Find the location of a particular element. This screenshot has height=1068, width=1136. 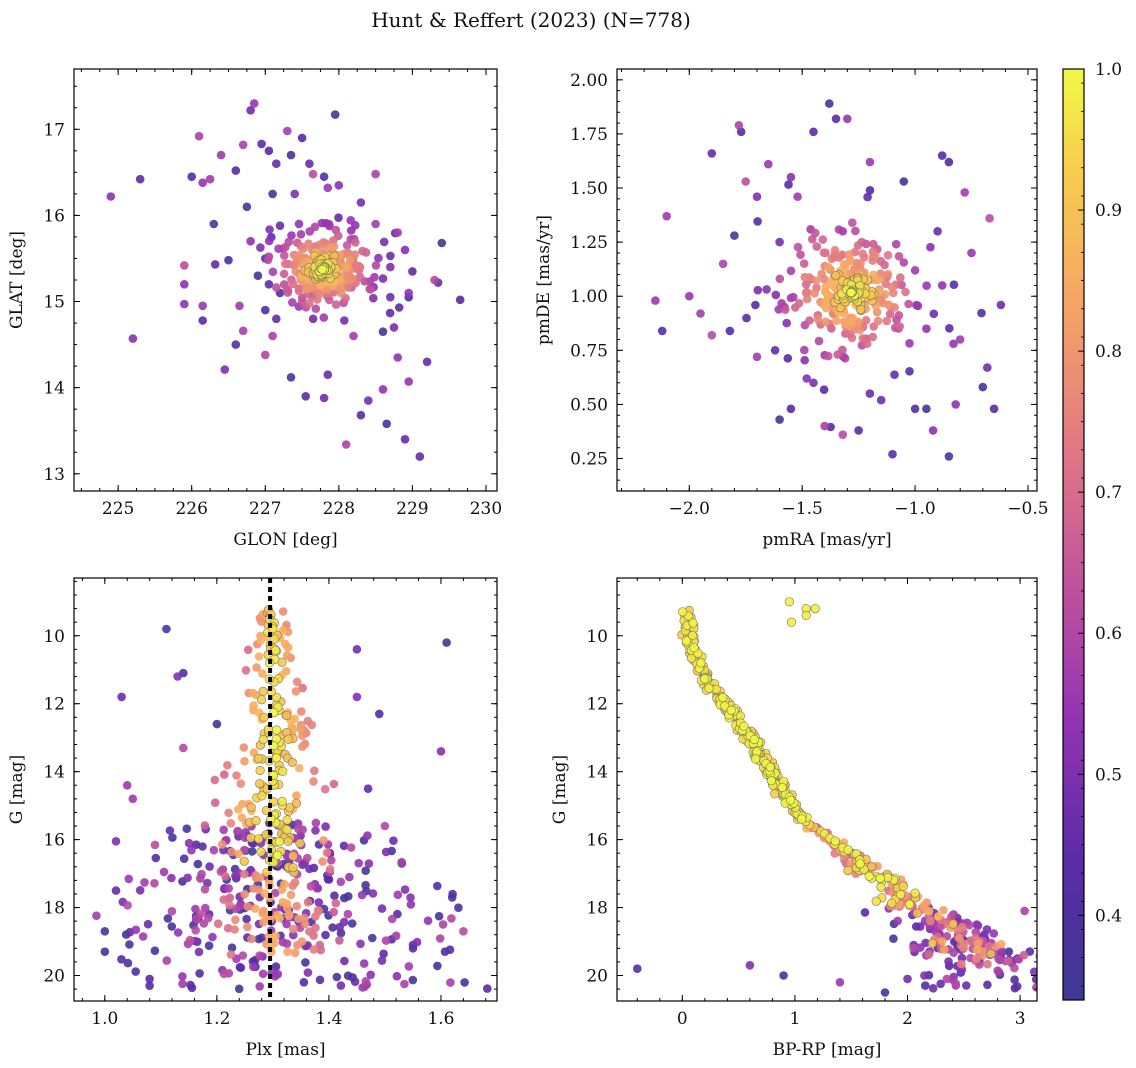

x-tick-label: 1.2 is located at coordinates (216, 1019).